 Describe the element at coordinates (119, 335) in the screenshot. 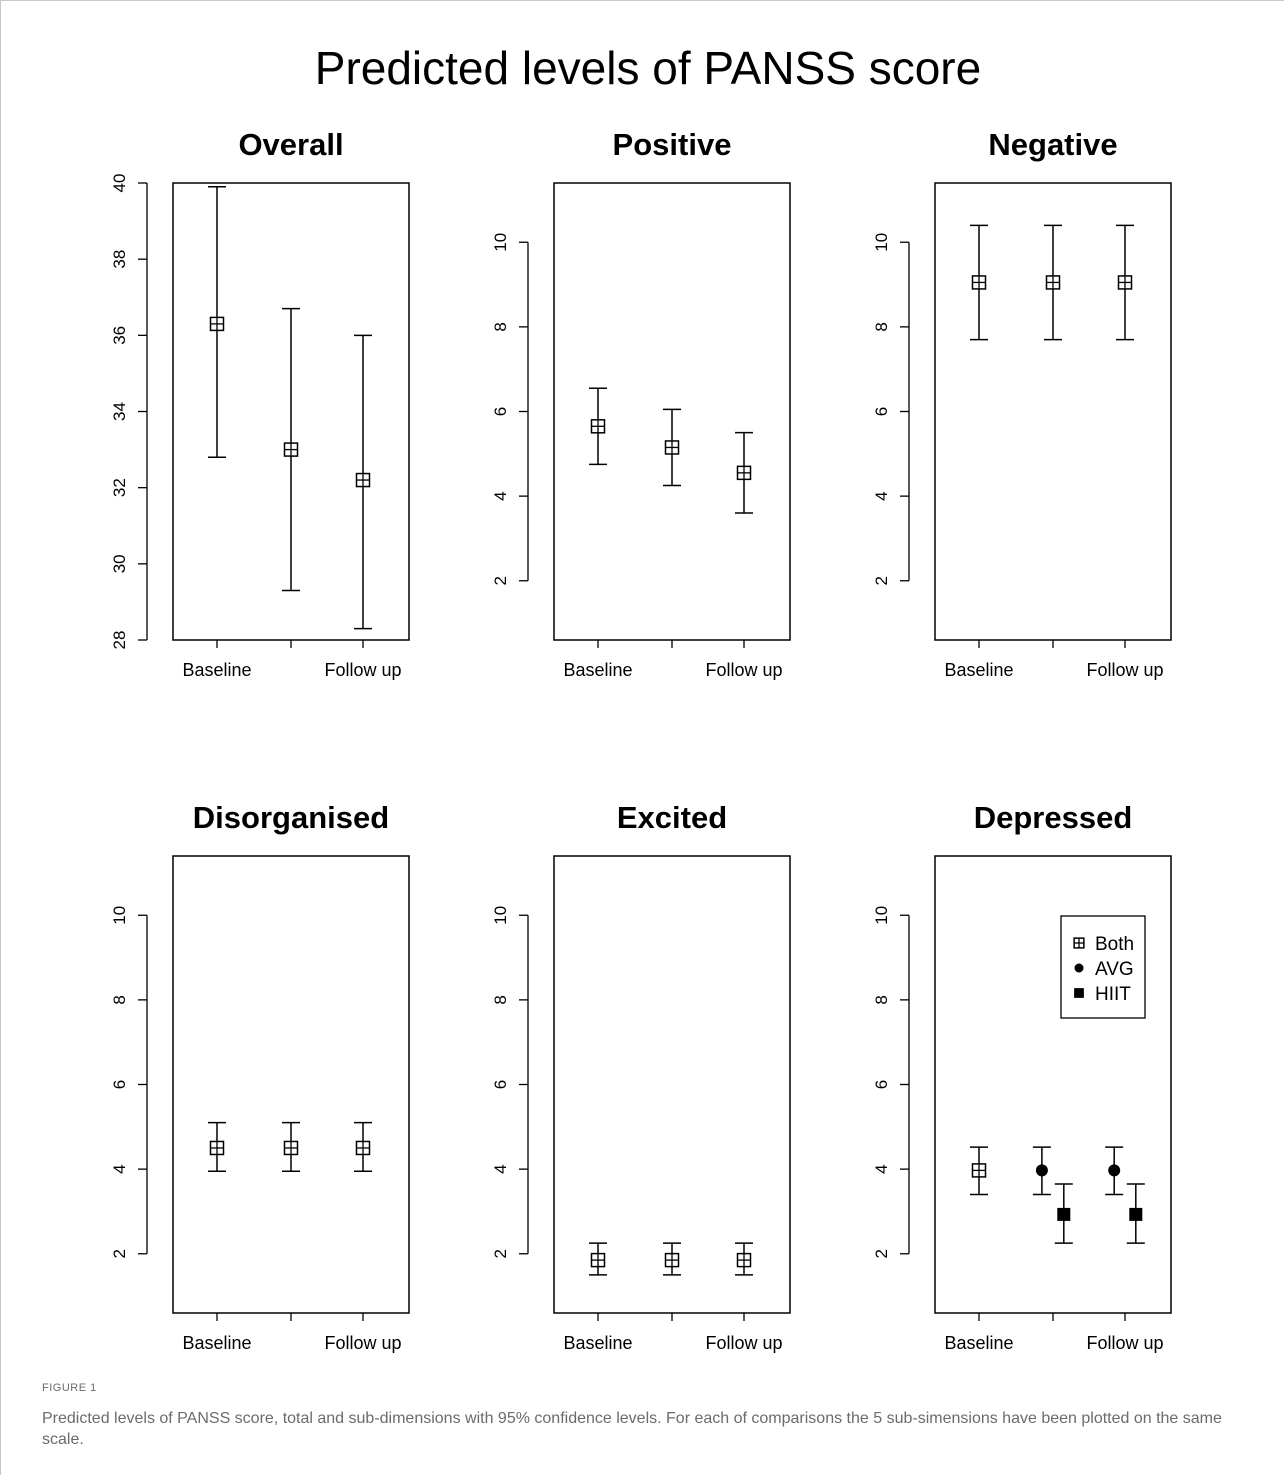

I see `y-tick-label: 36` at that location.